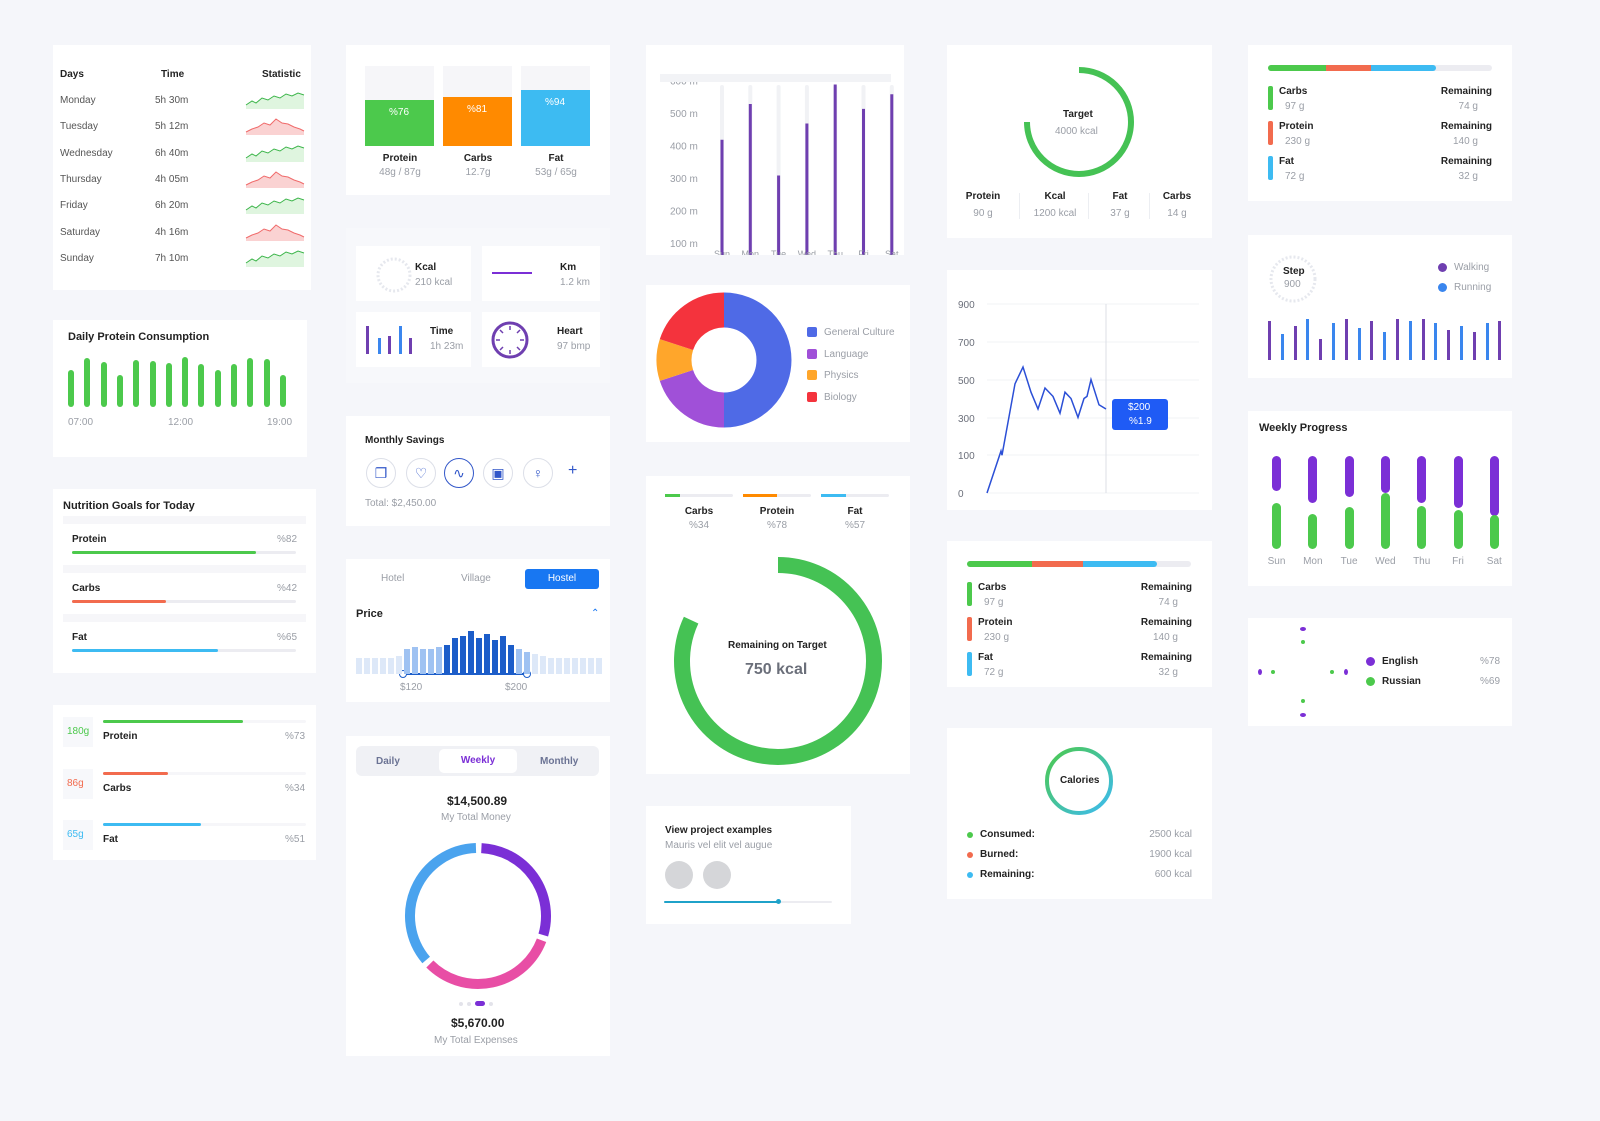 This screenshot has height=1121, width=1600. I want to click on goal-row-bg, so click(184, 520).